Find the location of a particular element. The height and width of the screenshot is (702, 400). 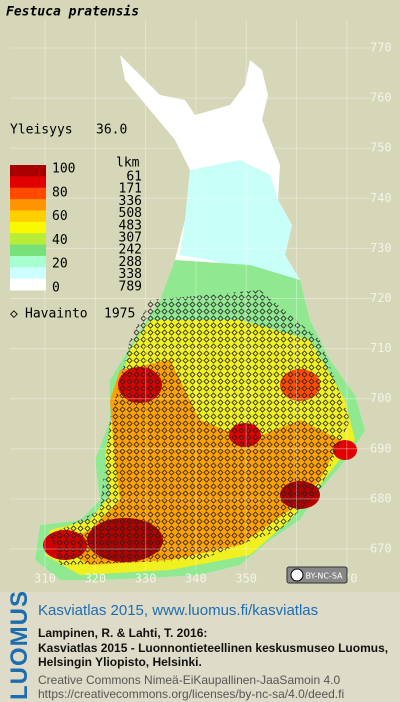

y-grid-label: 750 is located at coordinates (381, 148).